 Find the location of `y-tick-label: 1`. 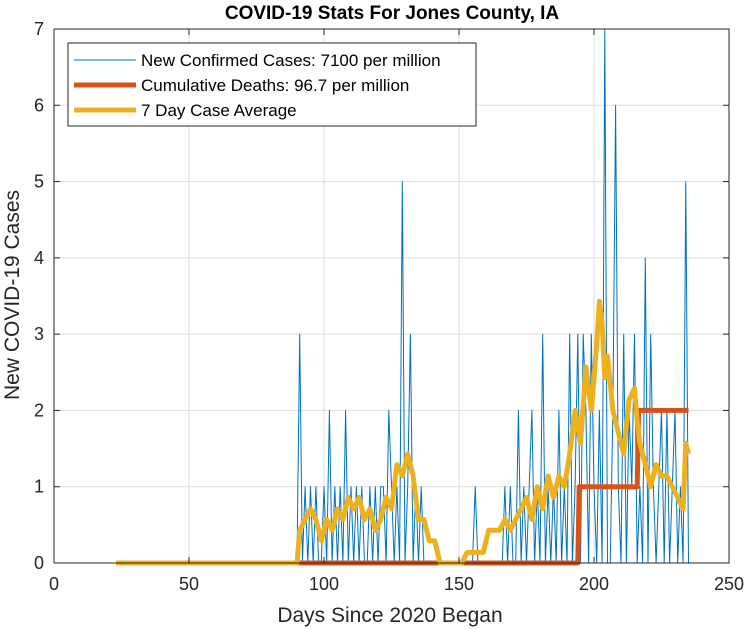

y-tick-label: 1 is located at coordinates (39, 487).